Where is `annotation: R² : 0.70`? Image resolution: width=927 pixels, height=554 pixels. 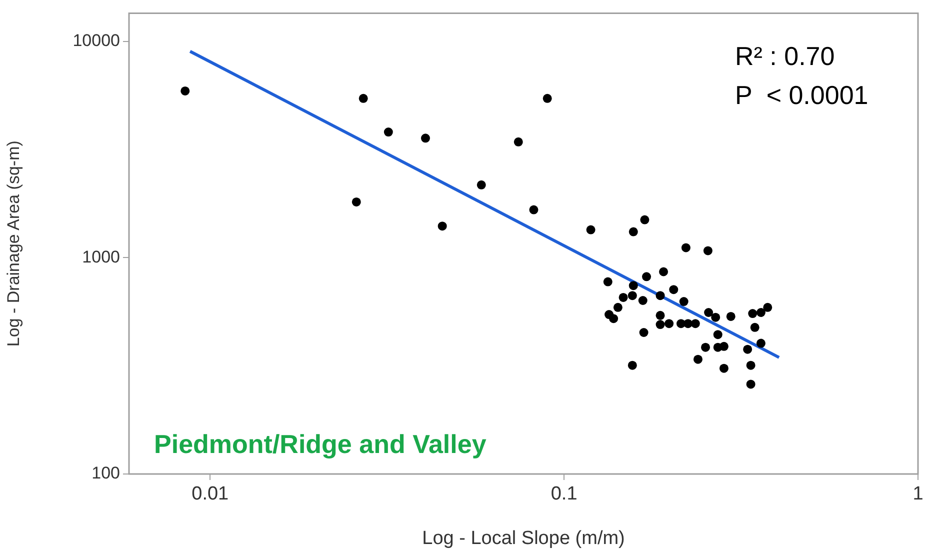 annotation: R² : 0.70 is located at coordinates (785, 56).